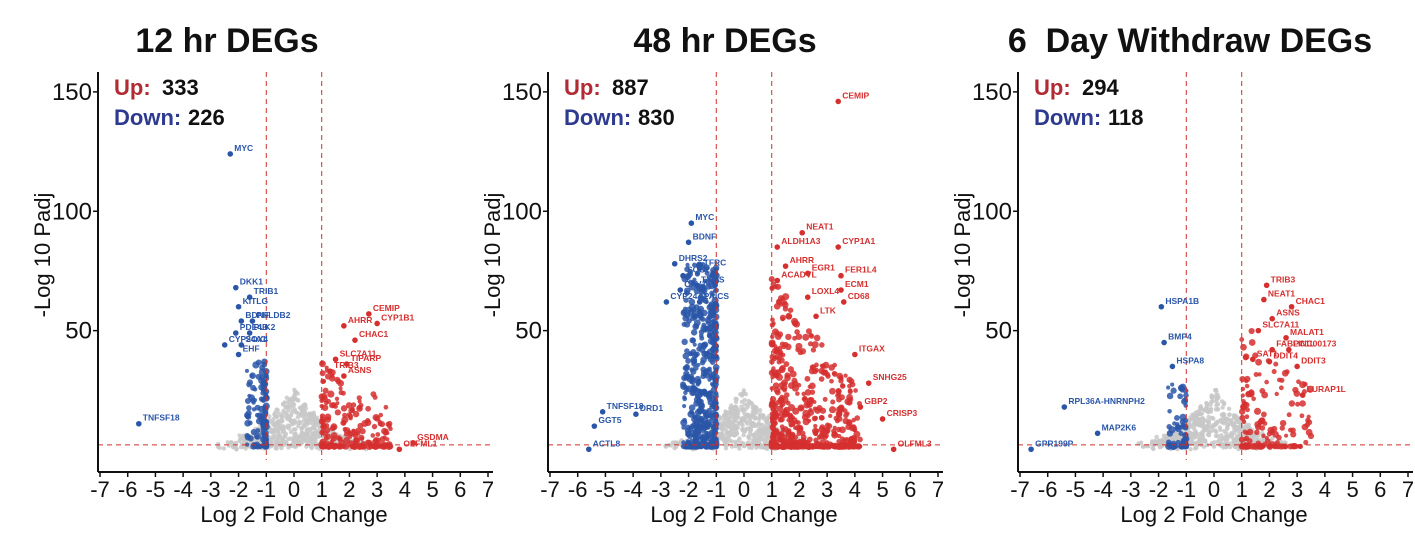 The height and width of the screenshot is (534, 1415). I want to click on gene-label: CHAC1, so click(1311, 301).